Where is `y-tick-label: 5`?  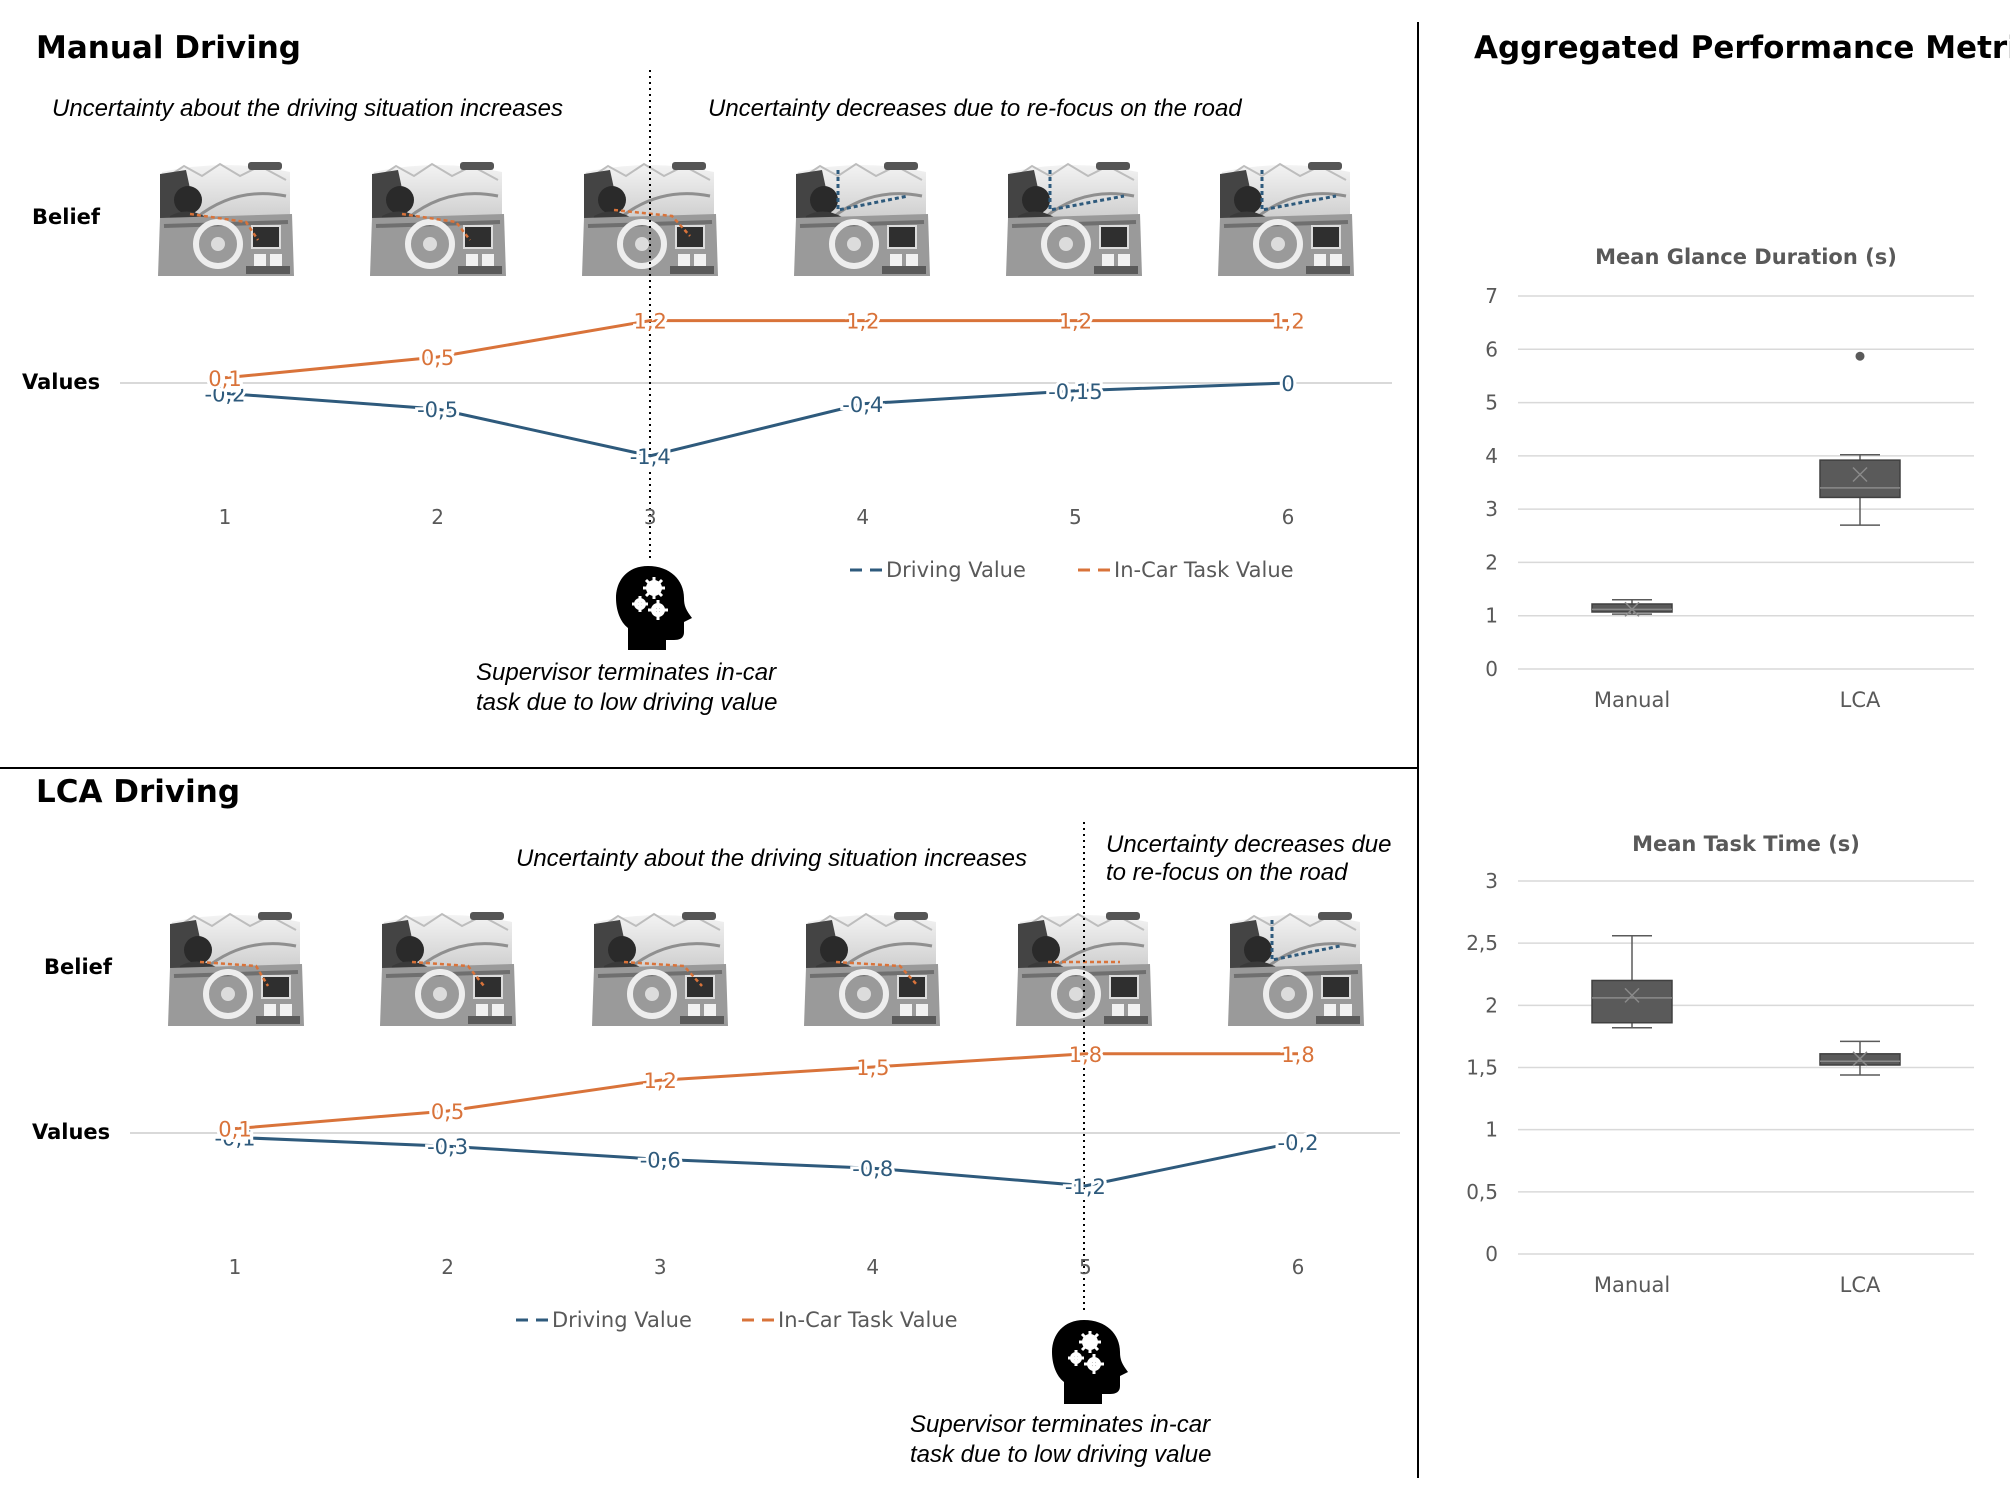
y-tick-label: 5 is located at coordinates (1491, 403).